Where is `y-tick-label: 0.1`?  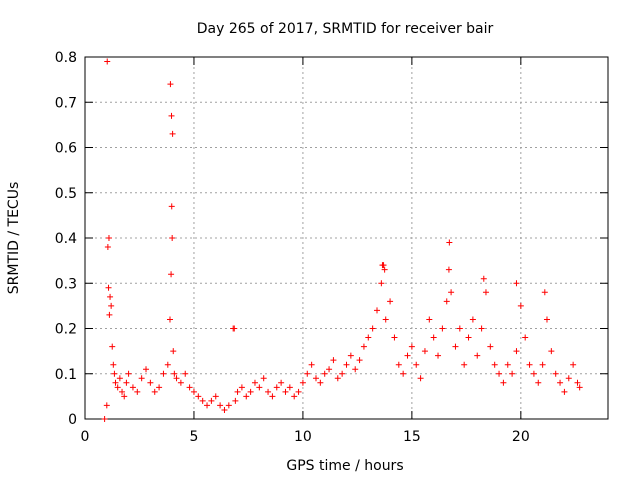
y-tick-label: 0.1 is located at coordinates (66, 375).